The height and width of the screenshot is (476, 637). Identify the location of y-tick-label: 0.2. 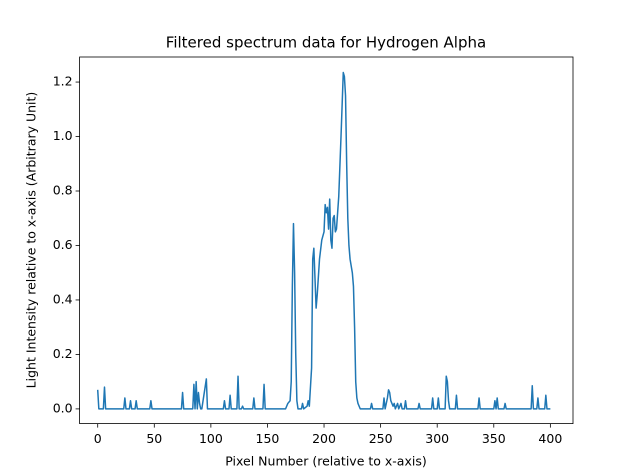
(63, 353).